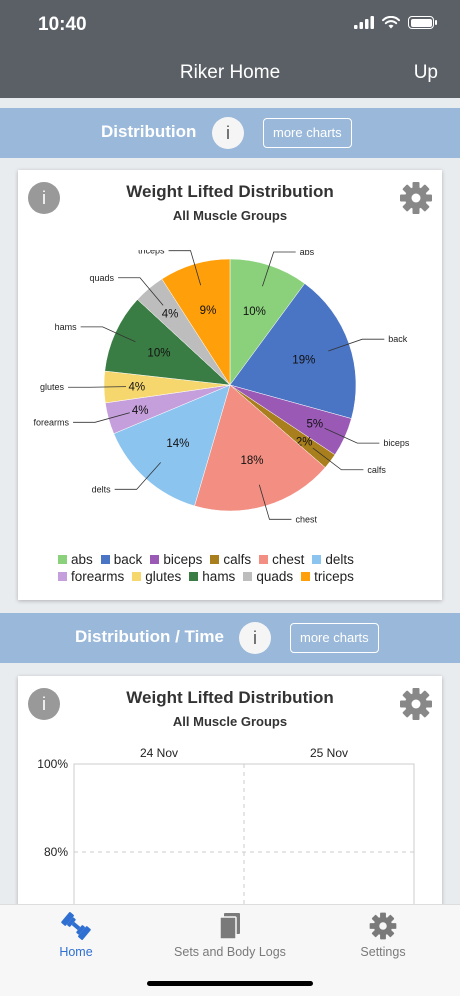 This screenshot has height=996, width=460. Describe the element at coordinates (52, 422) in the screenshot. I see `slice-name-label: forearms` at that location.